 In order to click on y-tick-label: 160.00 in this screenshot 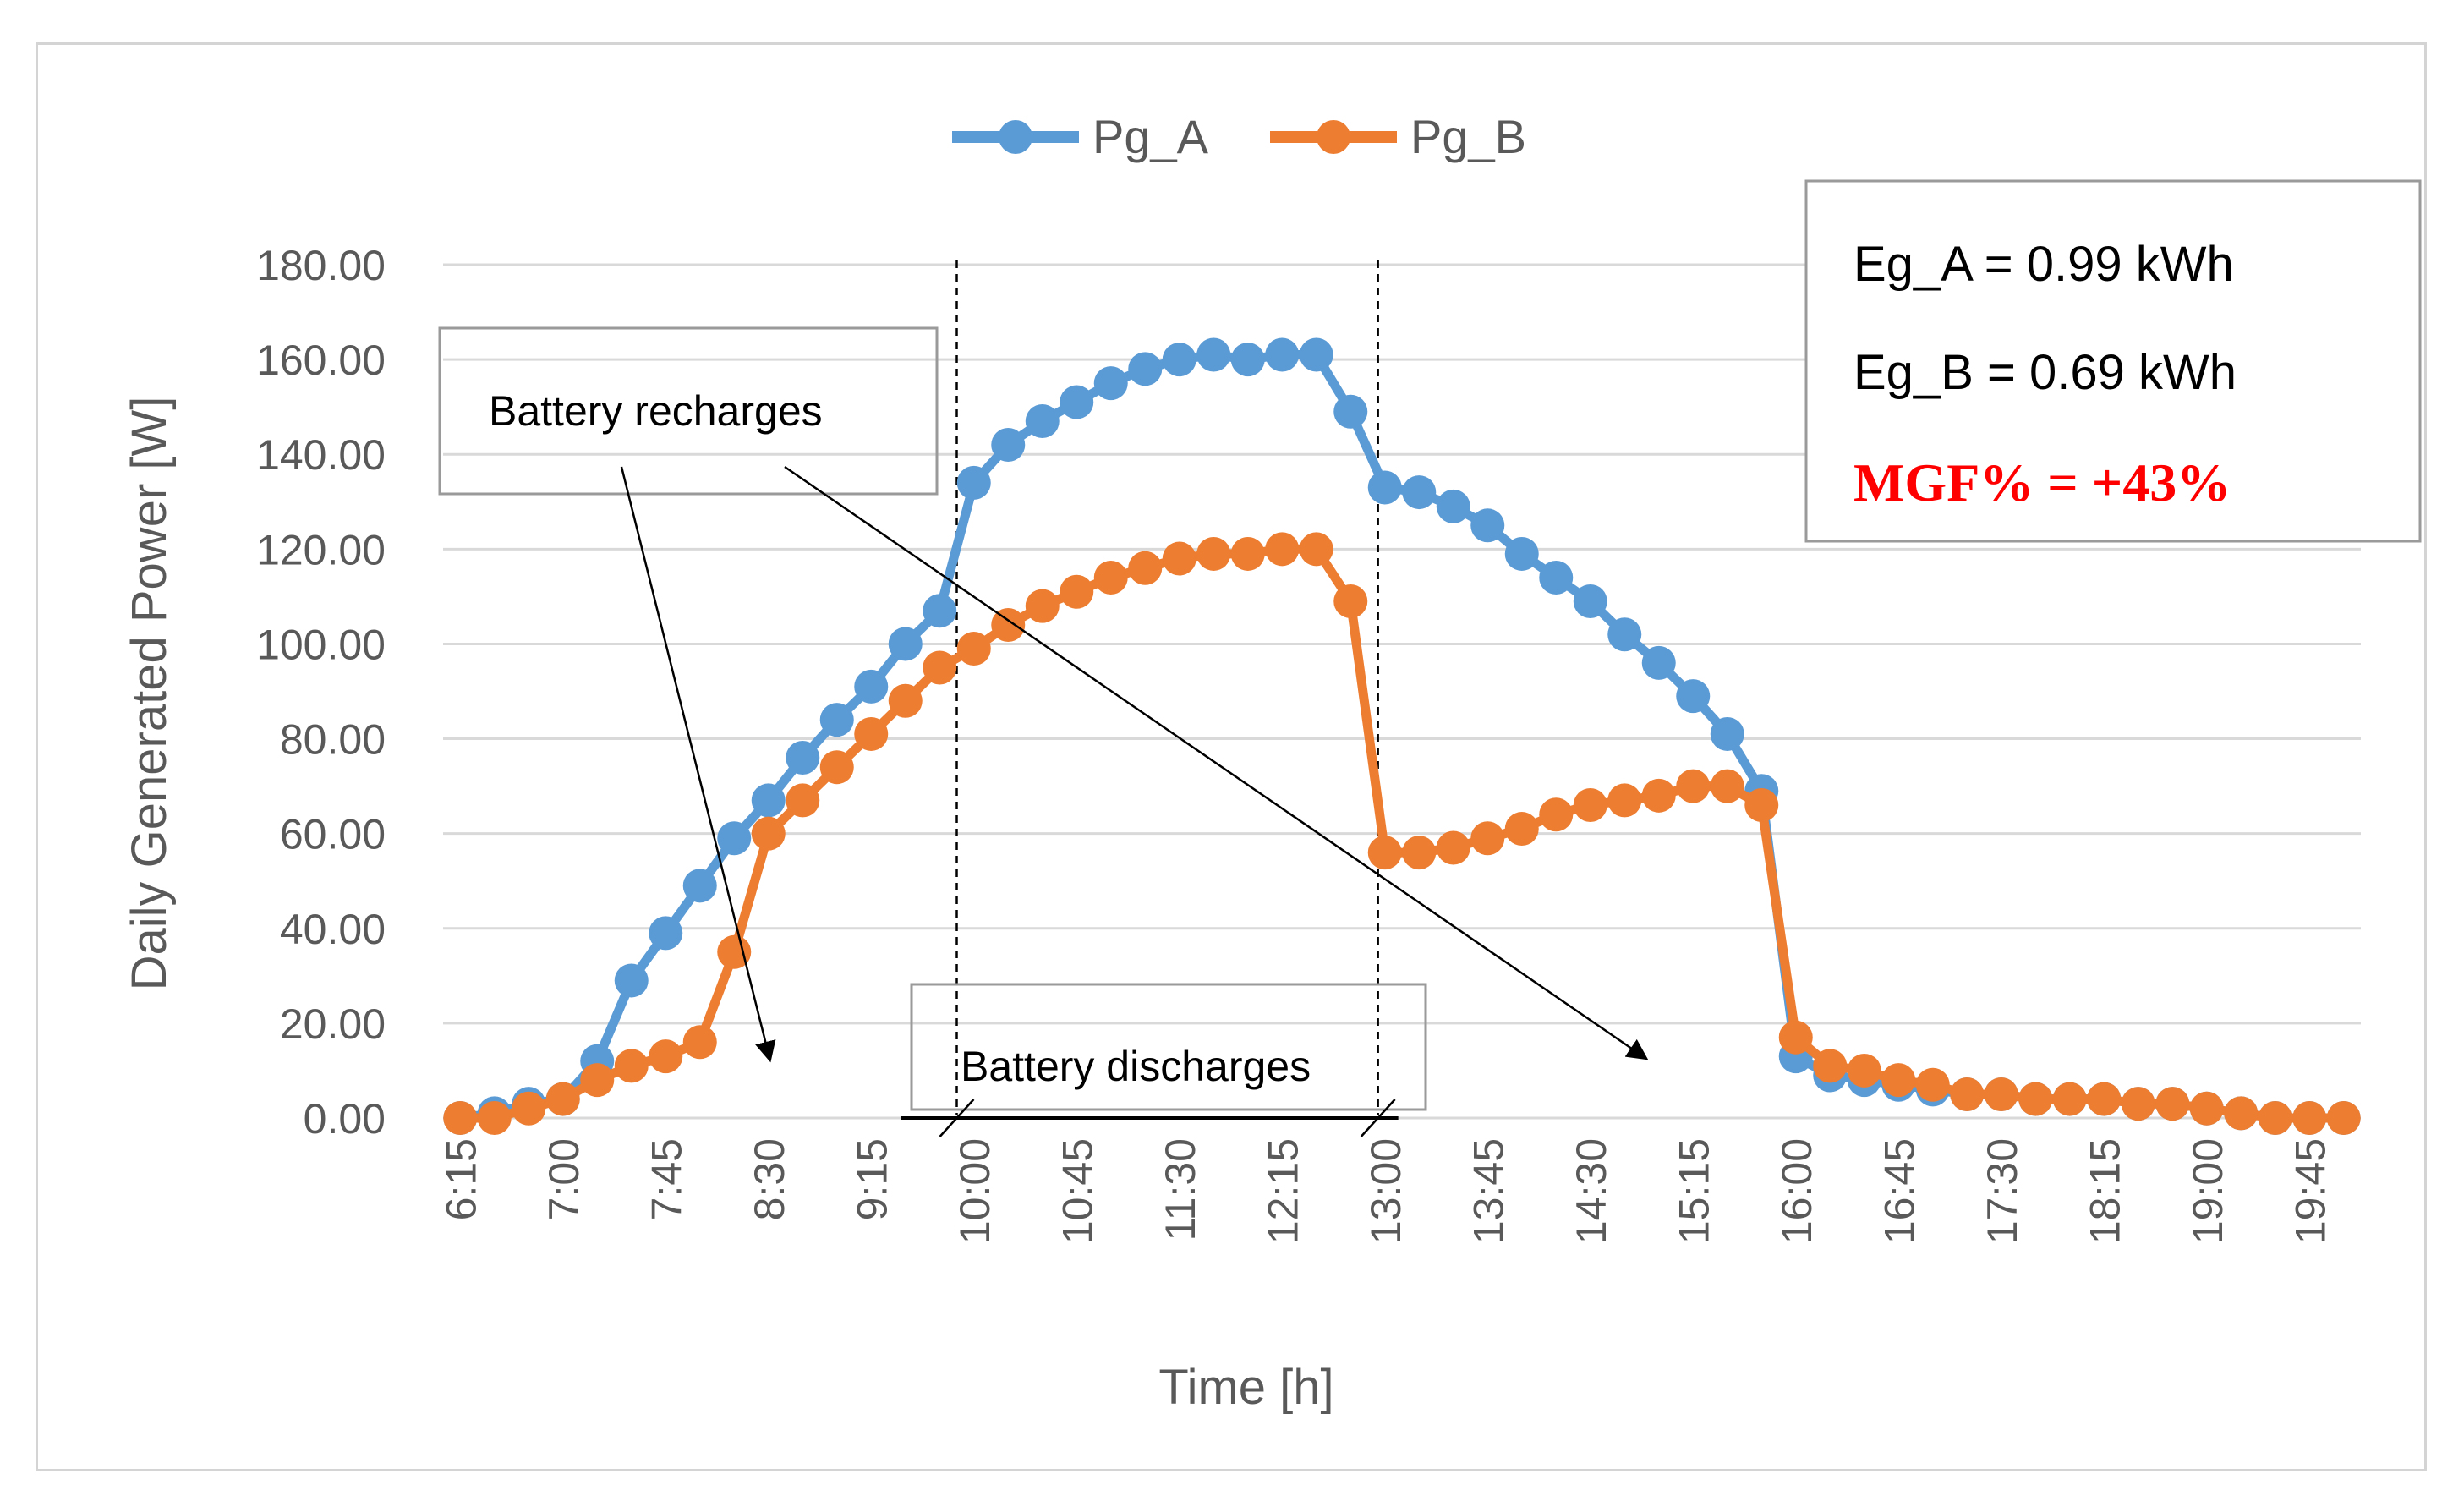, I will do `click(321, 360)`.